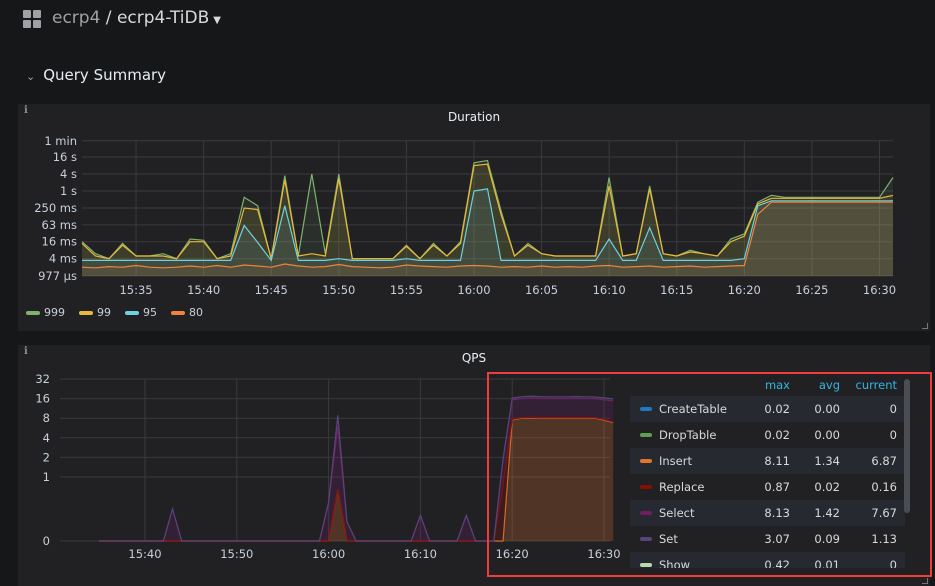  What do you see at coordinates (907, 446) in the screenshot?
I see `legend-scrollbar` at bounding box center [907, 446].